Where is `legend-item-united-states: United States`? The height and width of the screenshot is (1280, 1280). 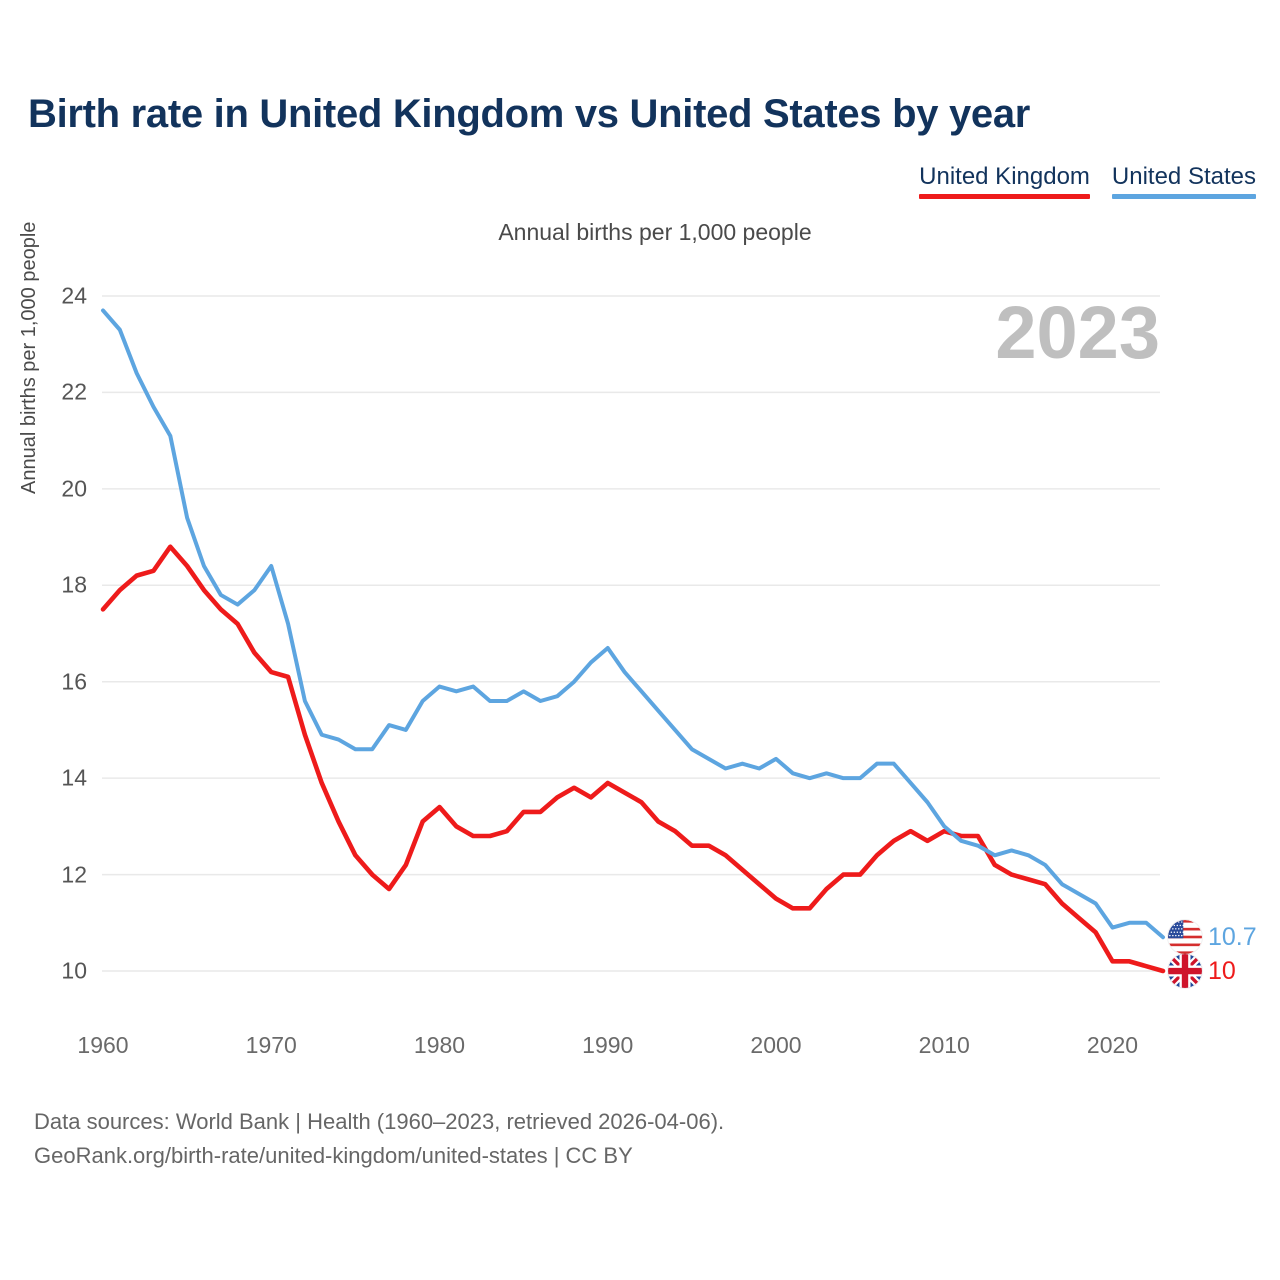
legend-item-united-states: United States is located at coordinates (1183, 181).